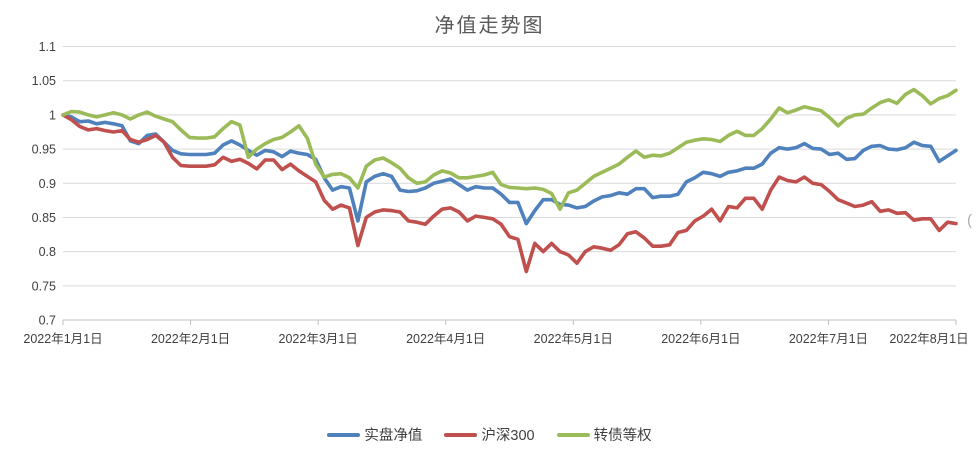 The image size is (979, 454). I want to click on y-tick-label: 0.9, so click(47, 184).